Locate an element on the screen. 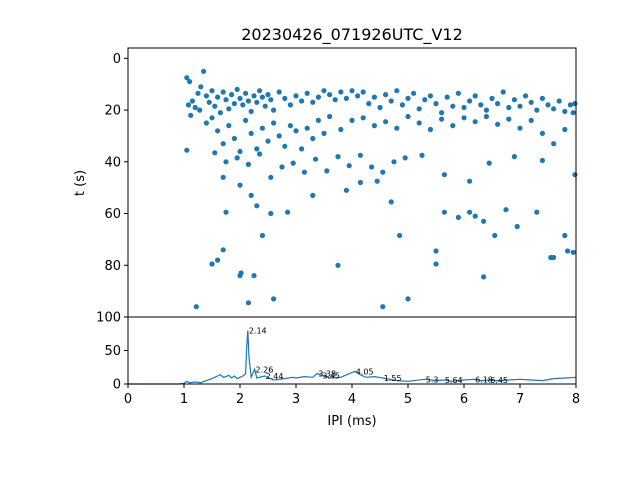  lower-y-tick-label-1: 50 is located at coordinates (112, 351).